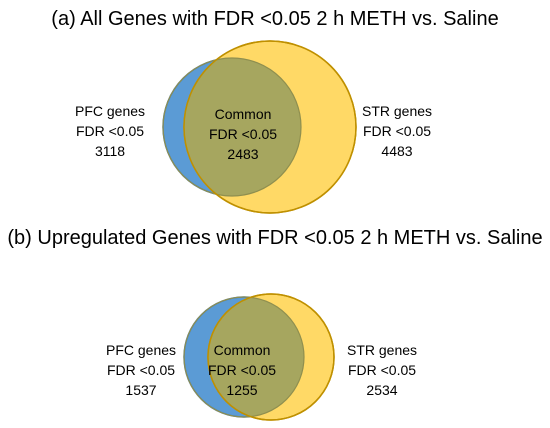 This screenshot has width=550, height=428. What do you see at coordinates (141, 390) in the screenshot?
I see `pfc-count-b: 1537` at bounding box center [141, 390].